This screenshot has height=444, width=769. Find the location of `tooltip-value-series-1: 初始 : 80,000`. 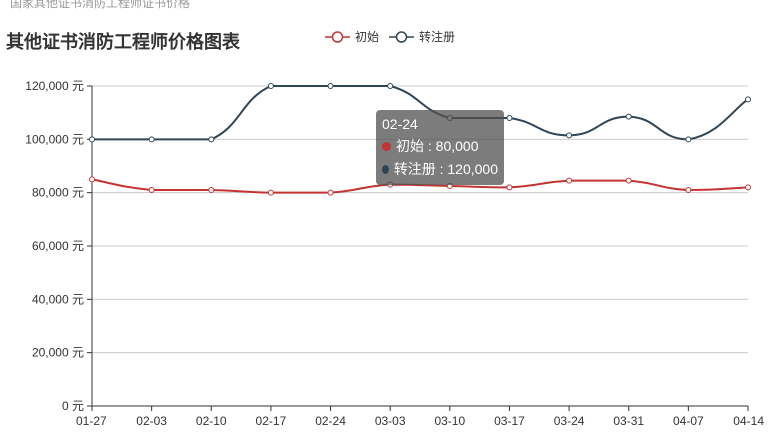

tooltip-value-series-1: 初始 : 80,000 is located at coordinates (437, 146).